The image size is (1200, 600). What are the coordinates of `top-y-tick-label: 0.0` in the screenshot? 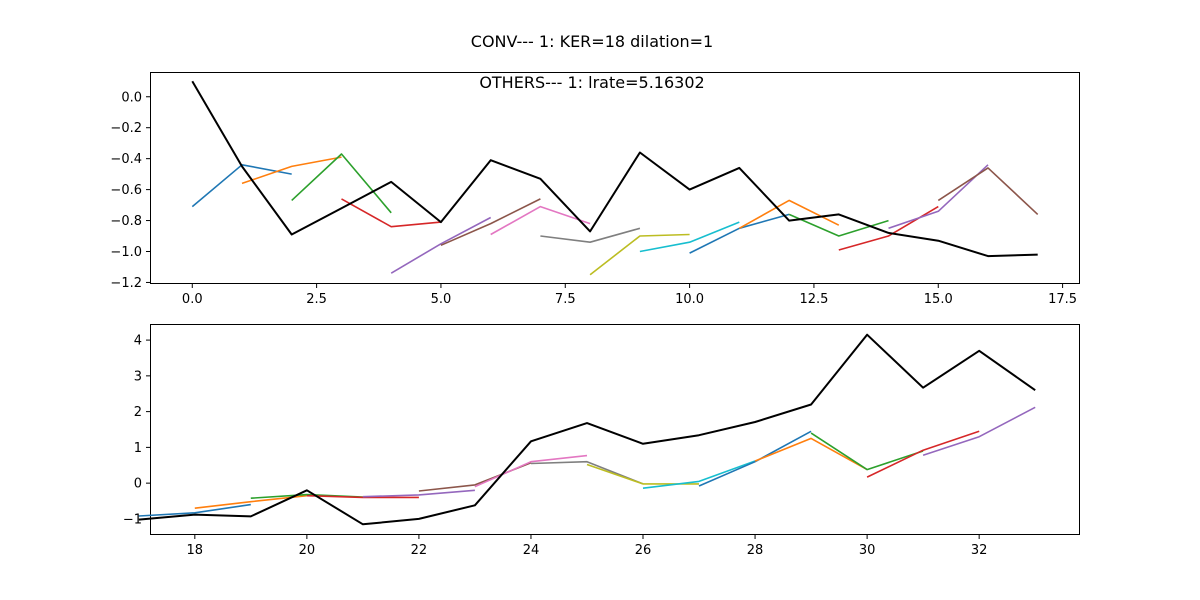 It's located at (131, 97).